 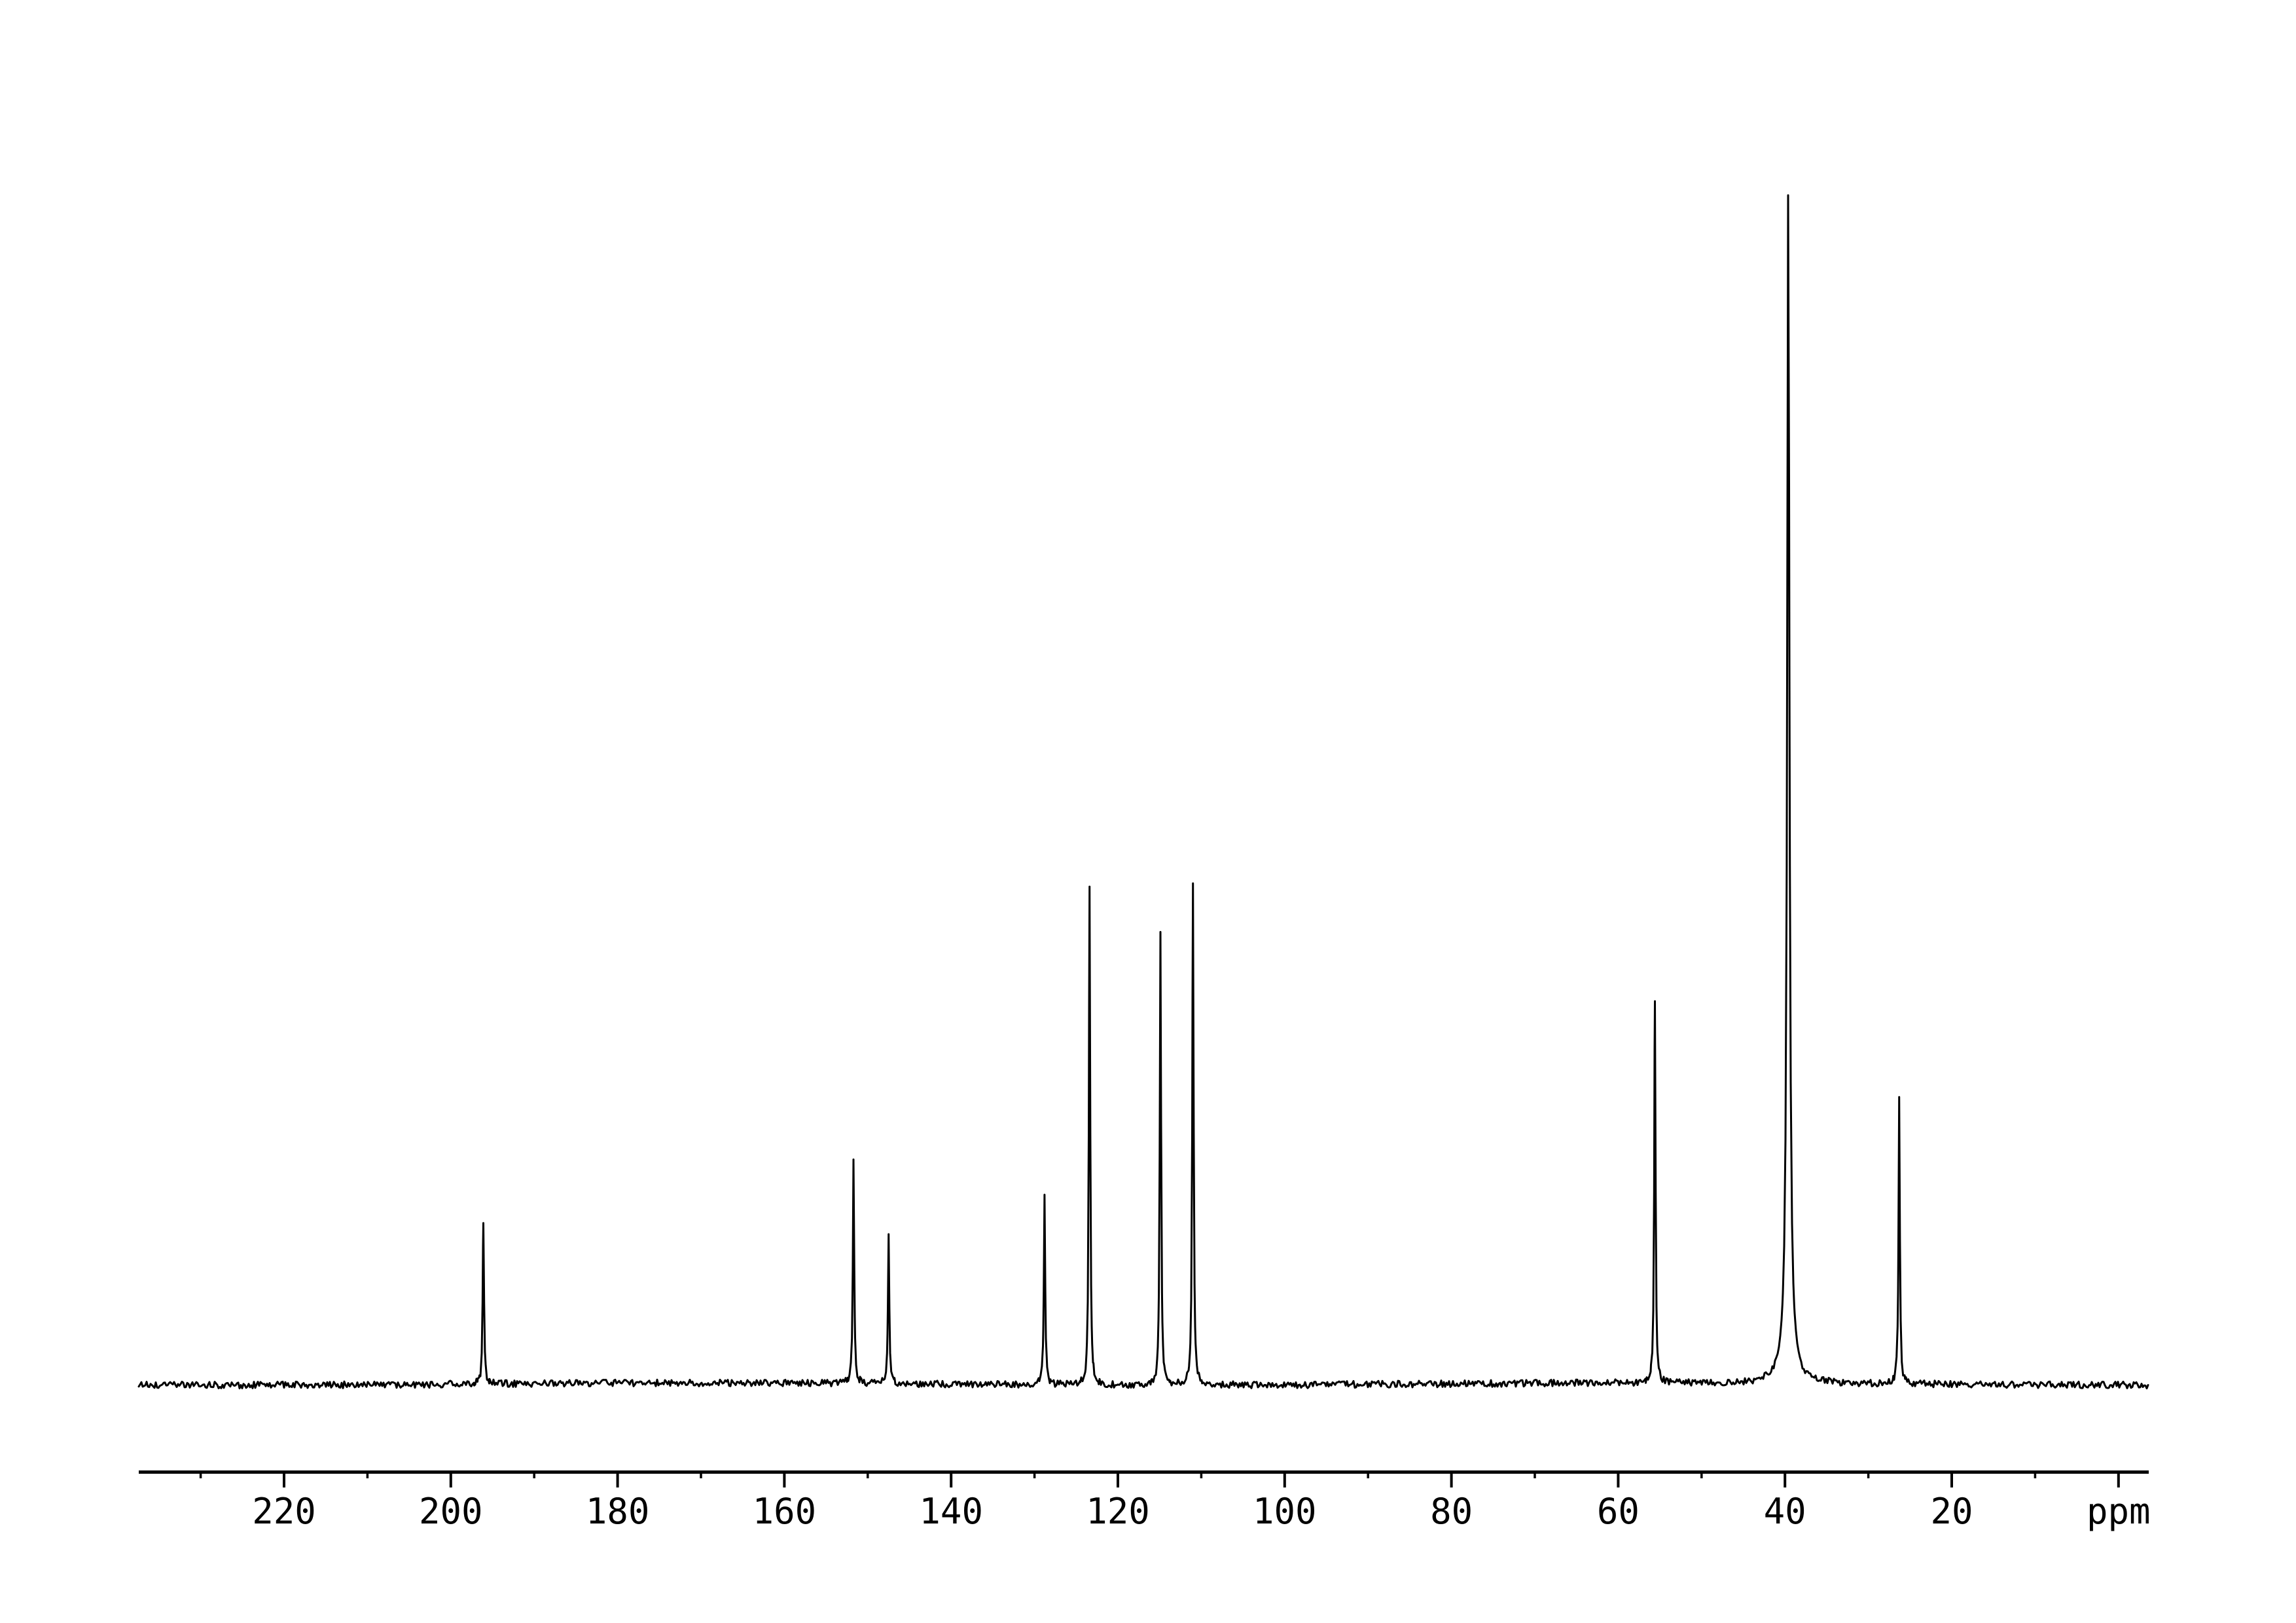 What do you see at coordinates (2119, 1511) in the screenshot?
I see `x-axis-unit-label: ppm` at bounding box center [2119, 1511].